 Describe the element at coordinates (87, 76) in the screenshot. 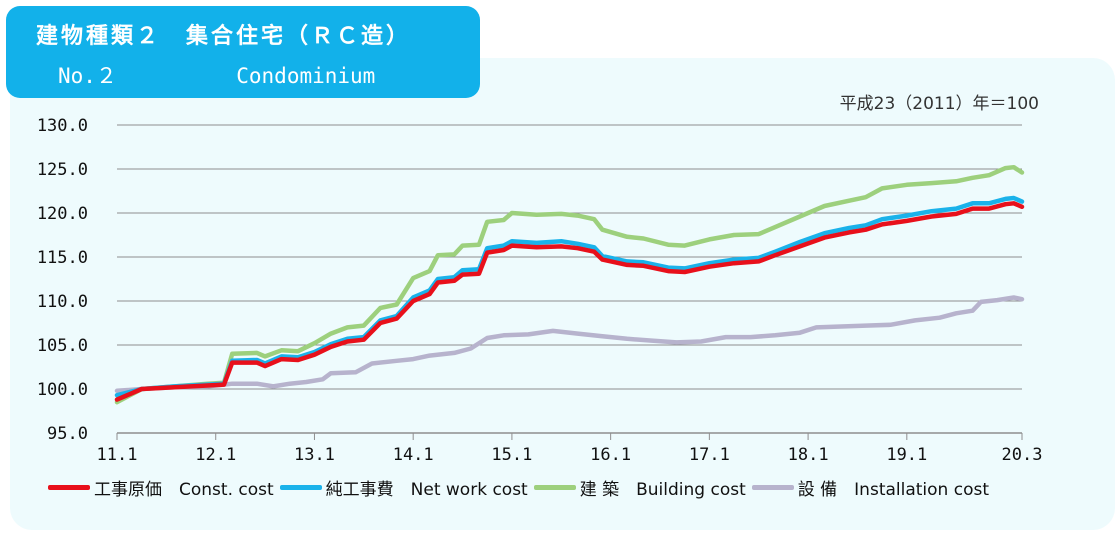

I see `chart-number: No.２` at that location.